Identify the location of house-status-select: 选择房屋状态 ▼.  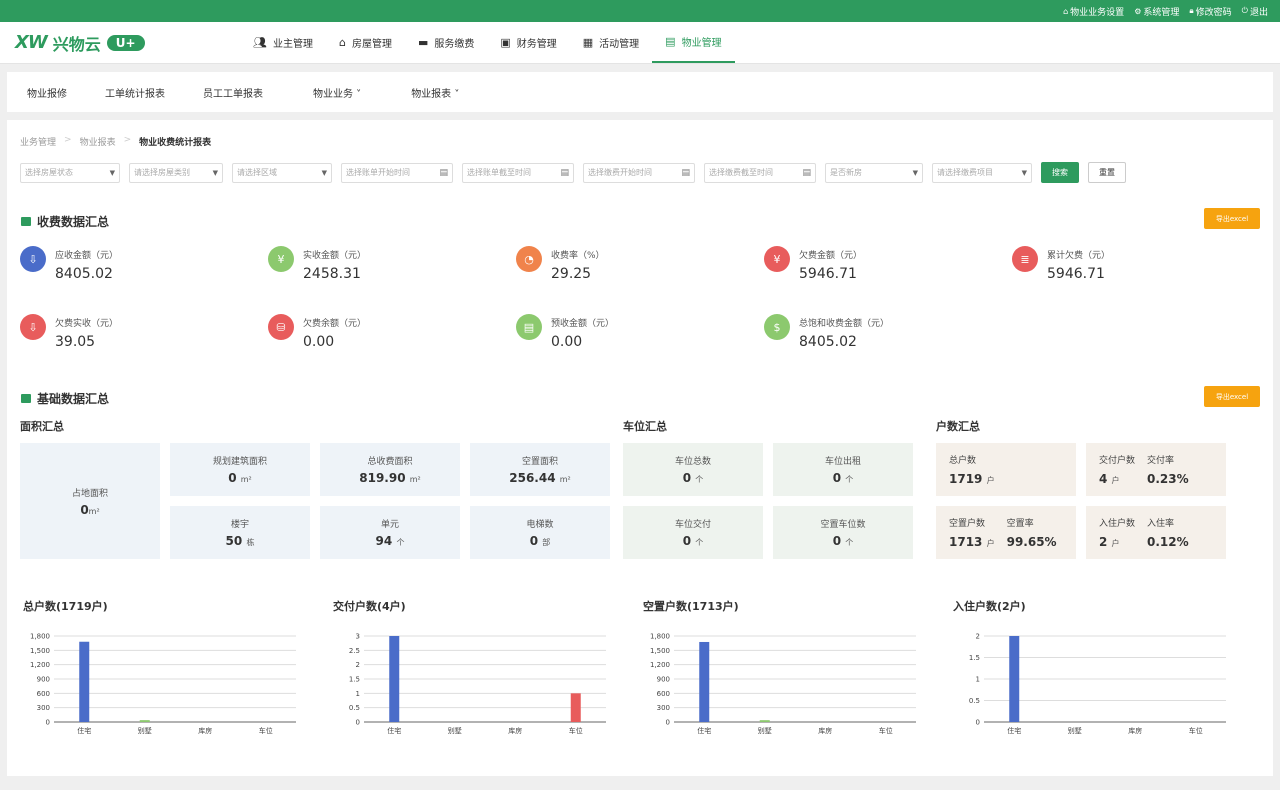
(70, 172).